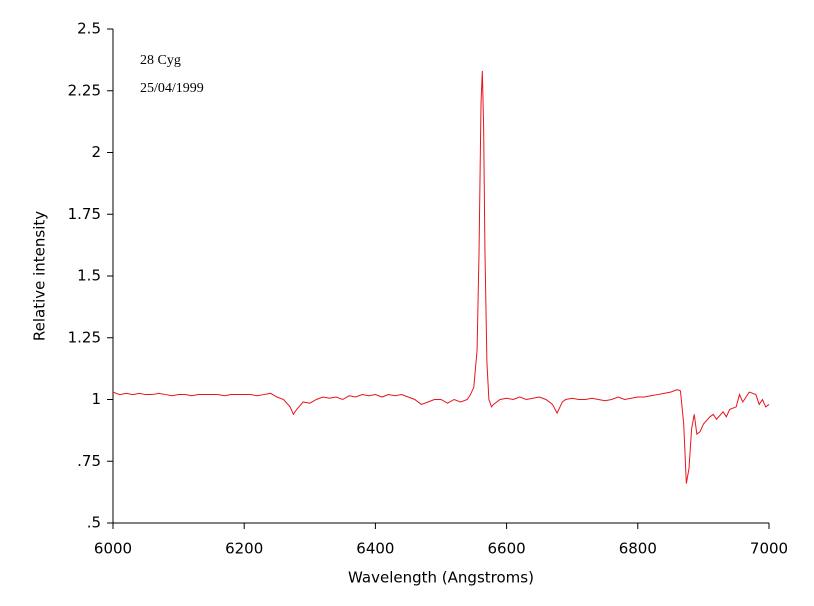 This screenshot has height=606, width=814. What do you see at coordinates (769, 549) in the screenshot?
I see `x-tick-label: 7000` at bounding box center [769, 549].